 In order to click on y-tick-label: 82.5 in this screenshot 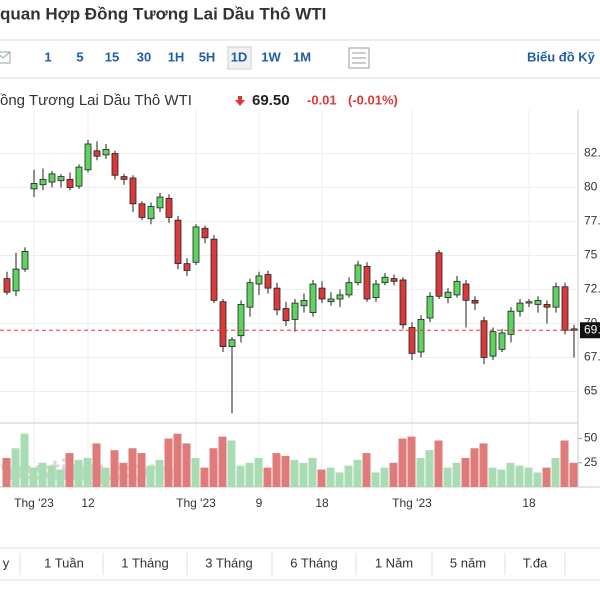, I will do `click(592, 153)`.